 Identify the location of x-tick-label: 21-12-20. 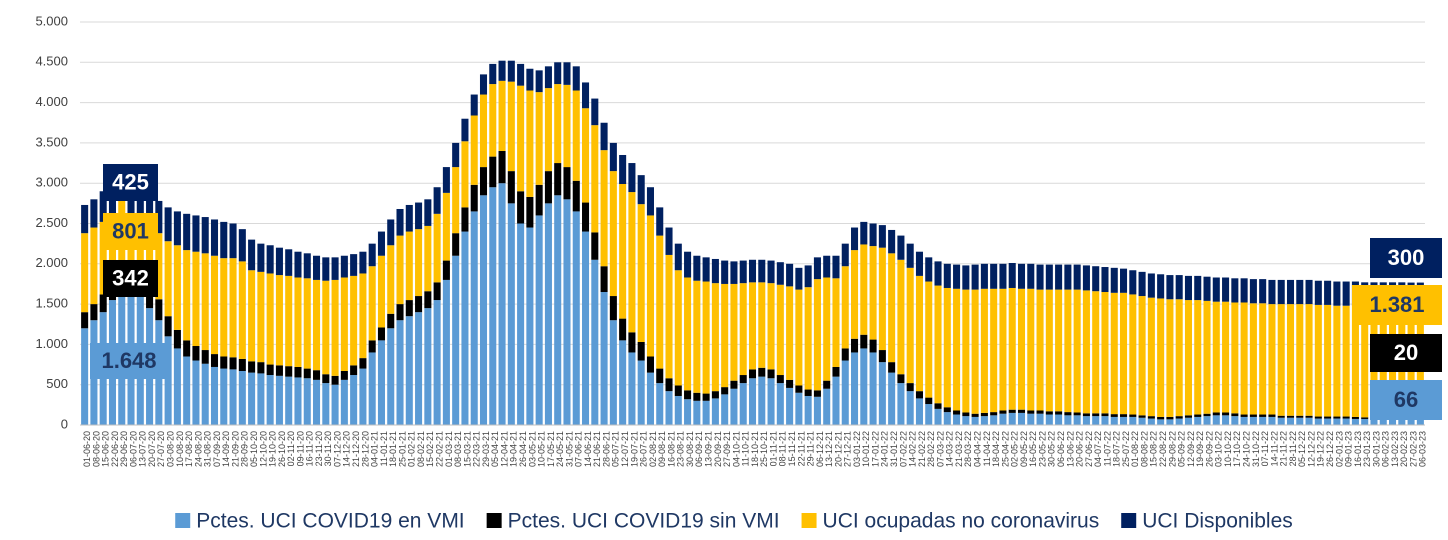
(356, 449).